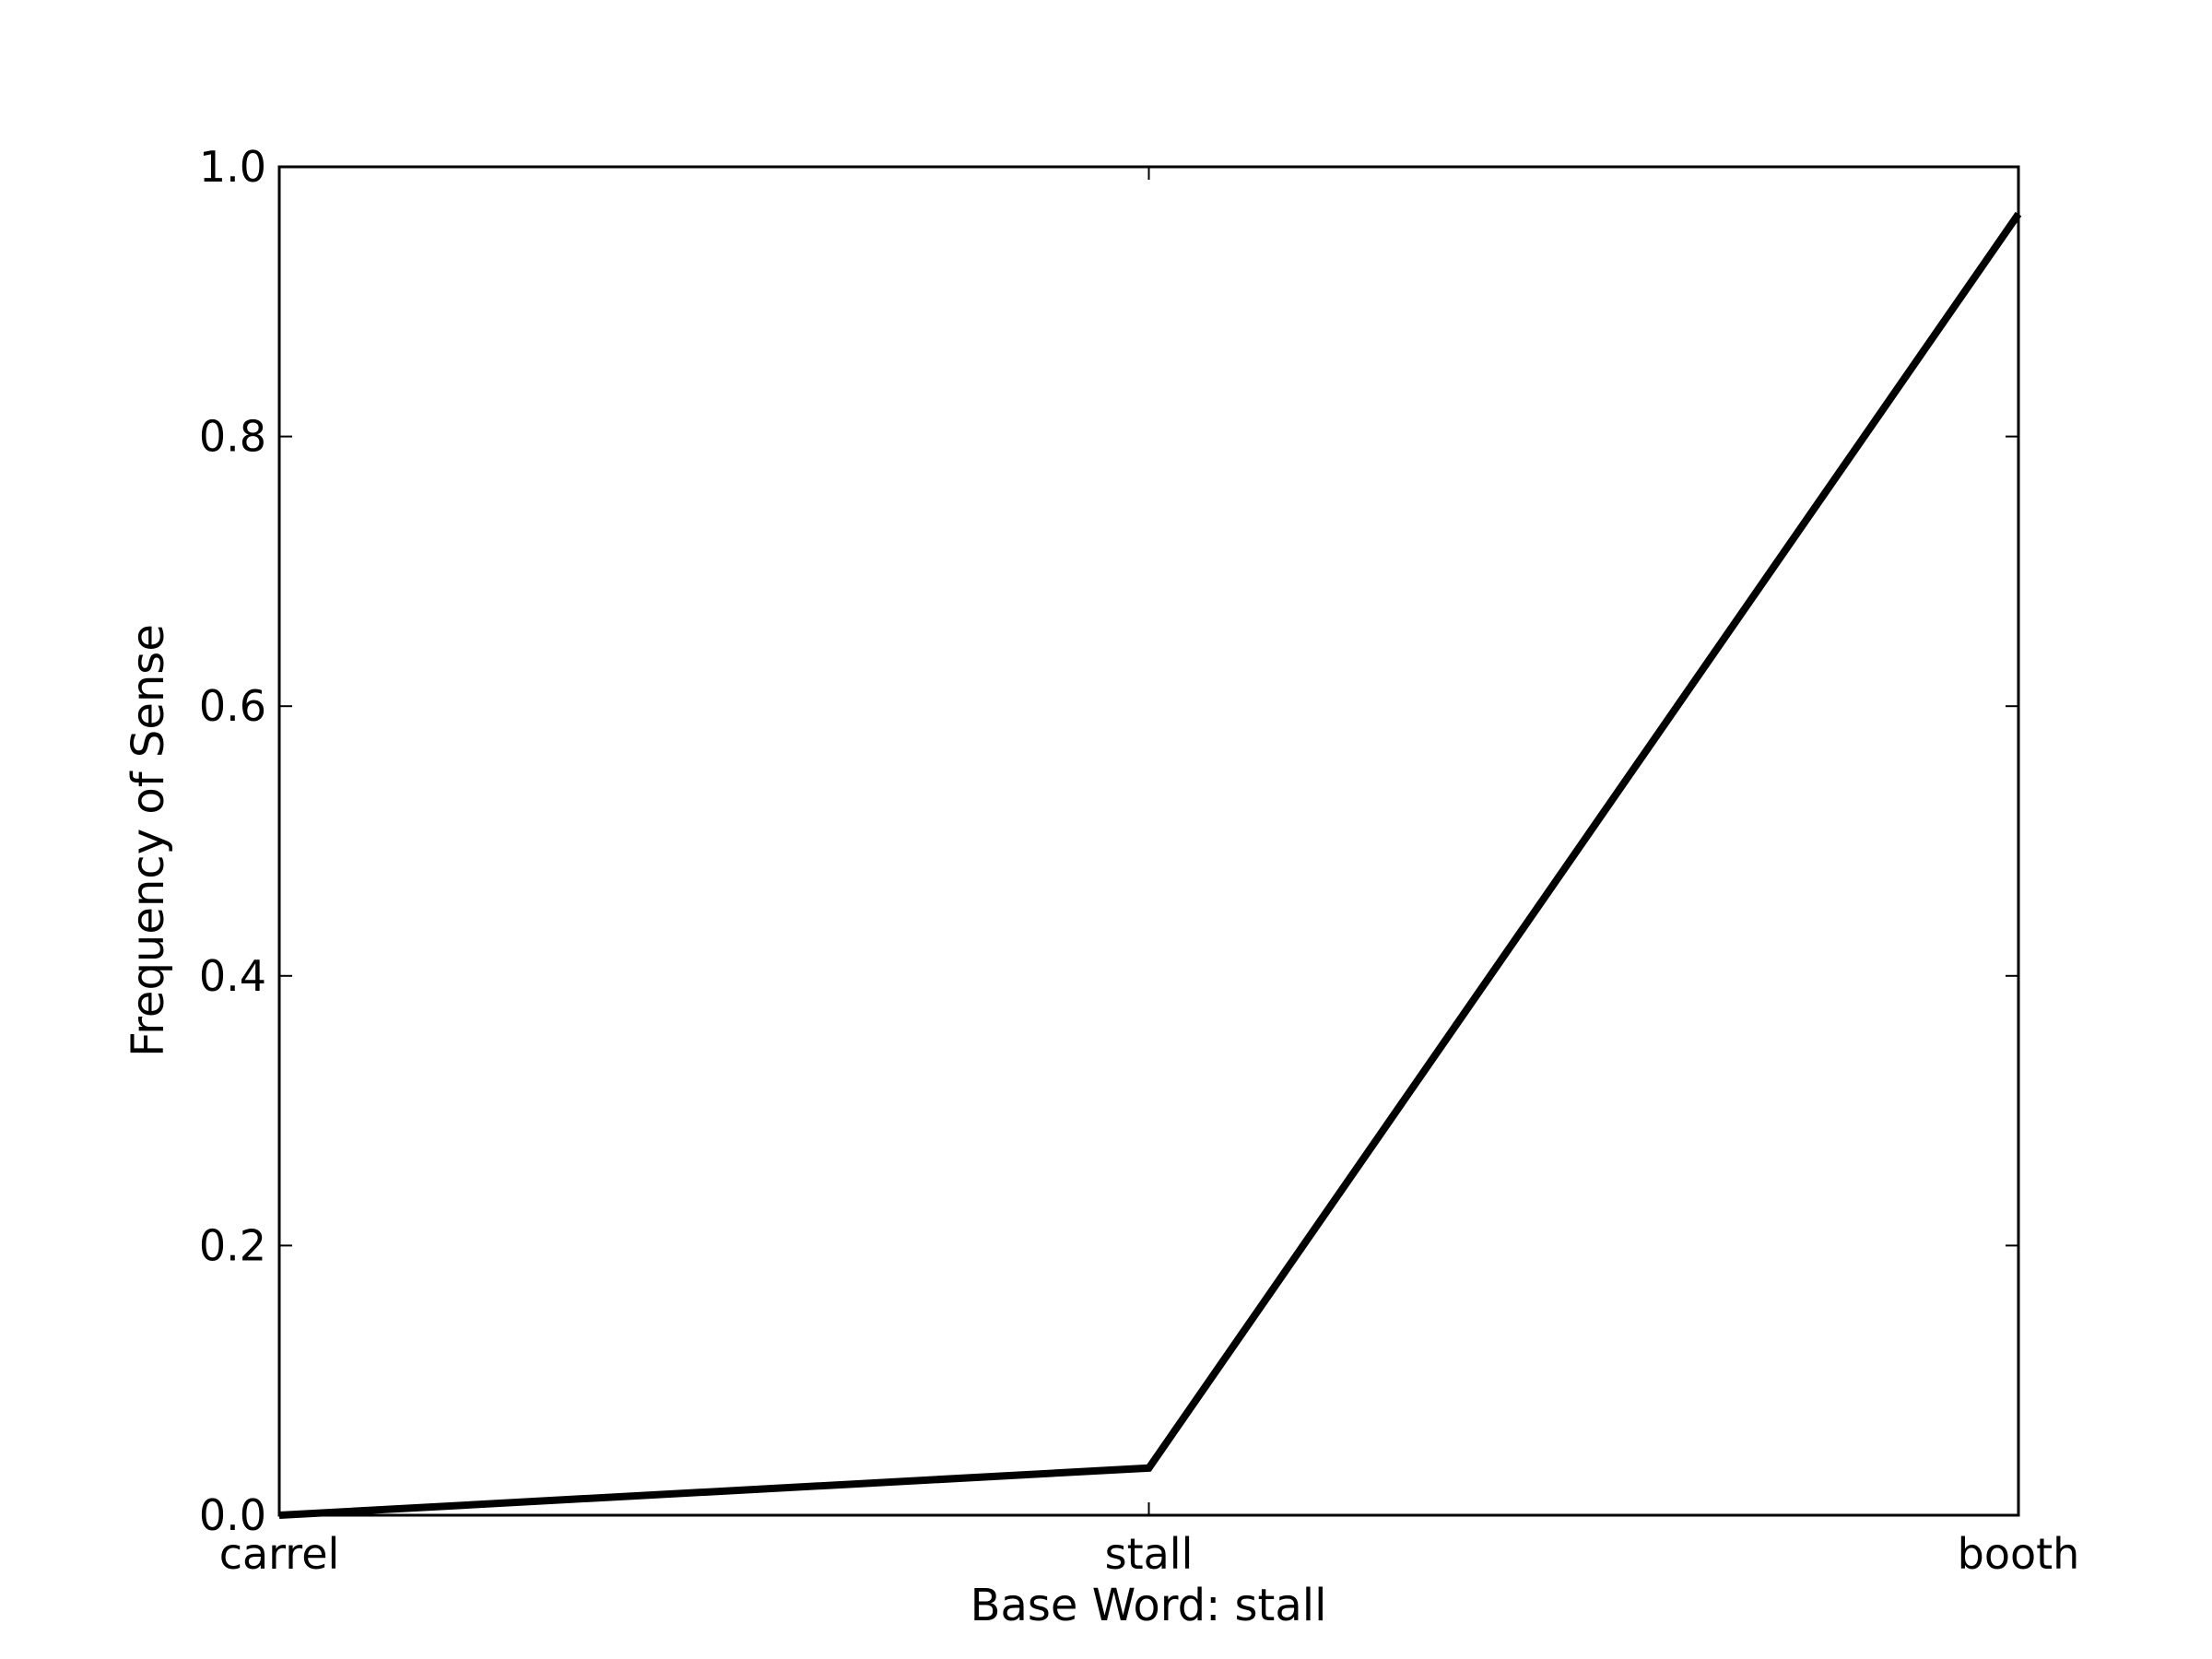 Image resolution: width=2212 pixels, height=1659 pixels. Describe the element at coordinates (232, 706) in the screenshot. I see `y-tick-label: 0.6` at that location.